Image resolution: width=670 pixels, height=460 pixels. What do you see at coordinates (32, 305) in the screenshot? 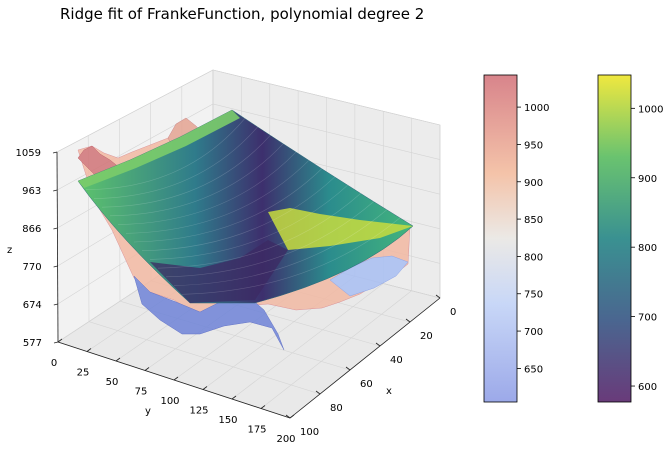
I see `z-tick-label: 674` at bounding box center [32, 305].